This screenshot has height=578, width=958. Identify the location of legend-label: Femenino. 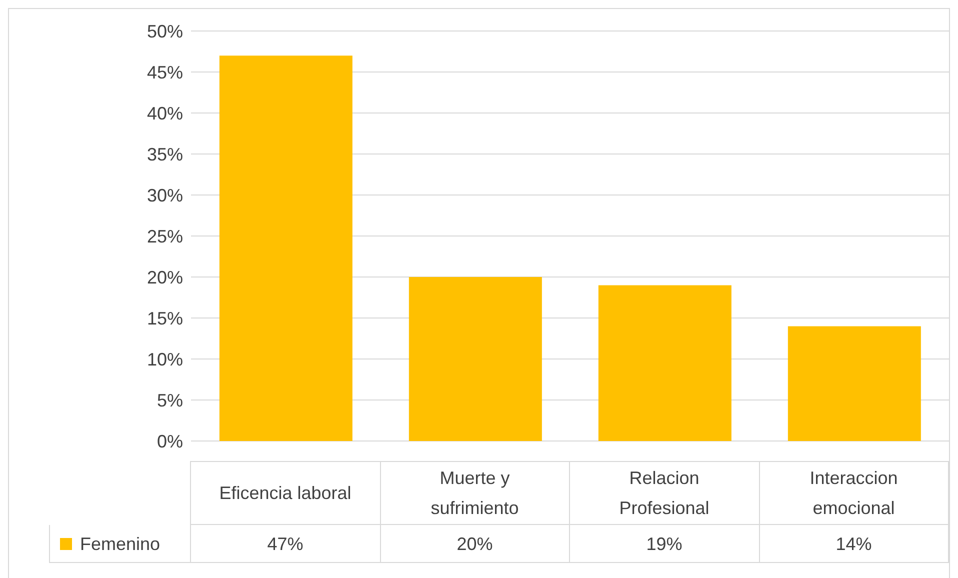
(120, 544).